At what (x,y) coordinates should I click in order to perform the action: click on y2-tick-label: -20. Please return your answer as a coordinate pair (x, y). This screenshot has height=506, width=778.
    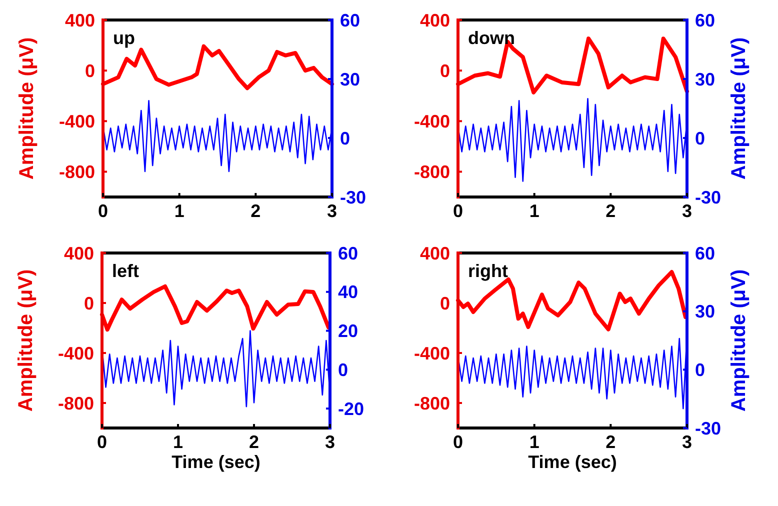
    Looking at the image, I should click on (351, 408).